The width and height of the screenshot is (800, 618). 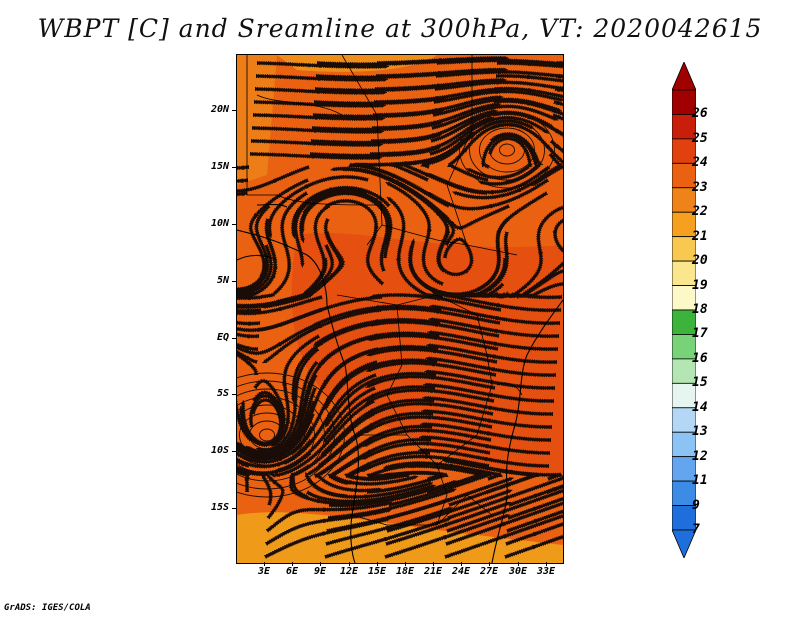 What do you see at coordinates (700, 285) in the screenshot?
I see `colorbar-label: 19` at bounding box center [700, 285].